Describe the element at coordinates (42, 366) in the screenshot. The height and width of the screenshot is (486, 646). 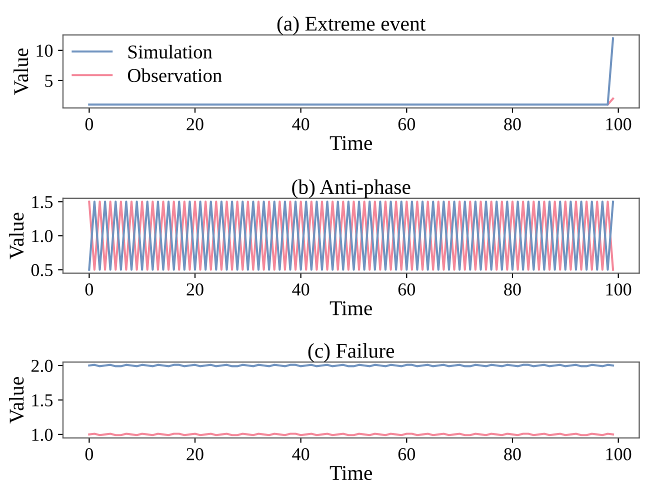
I see `y-tick-label: 2.0` at that location.